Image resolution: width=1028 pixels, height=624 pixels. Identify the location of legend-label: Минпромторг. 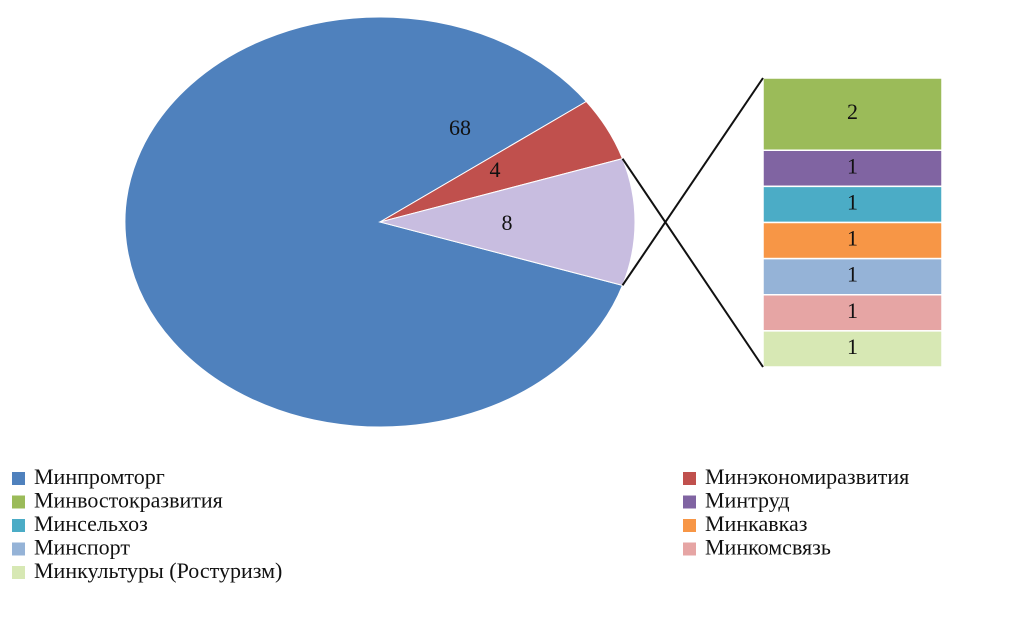
(99, 476).